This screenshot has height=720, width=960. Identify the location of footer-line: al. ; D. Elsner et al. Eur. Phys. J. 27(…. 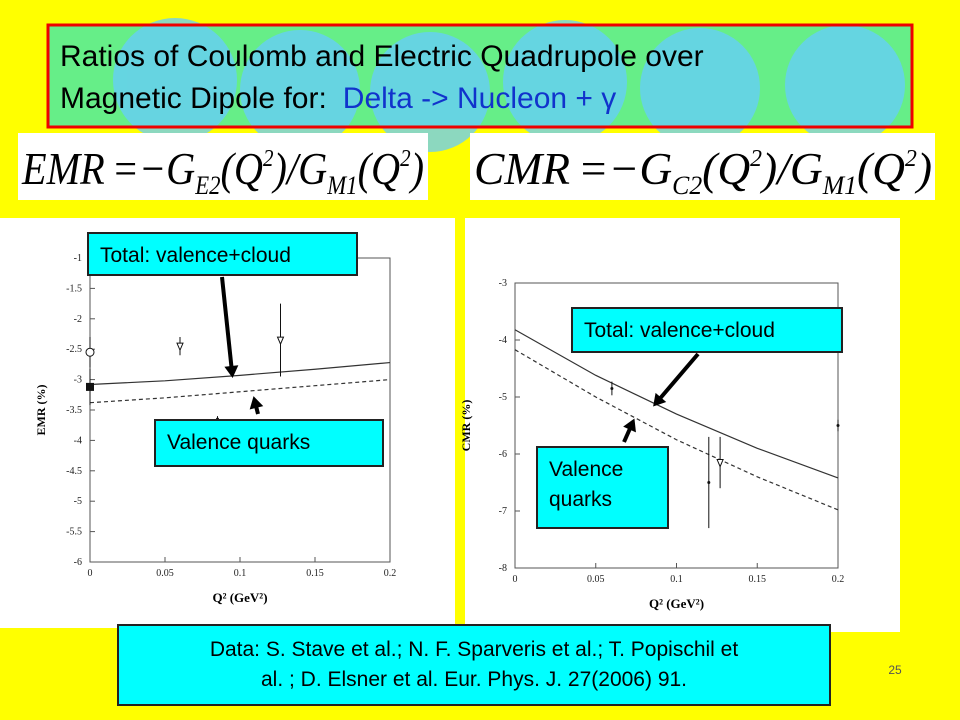
(474, 679).